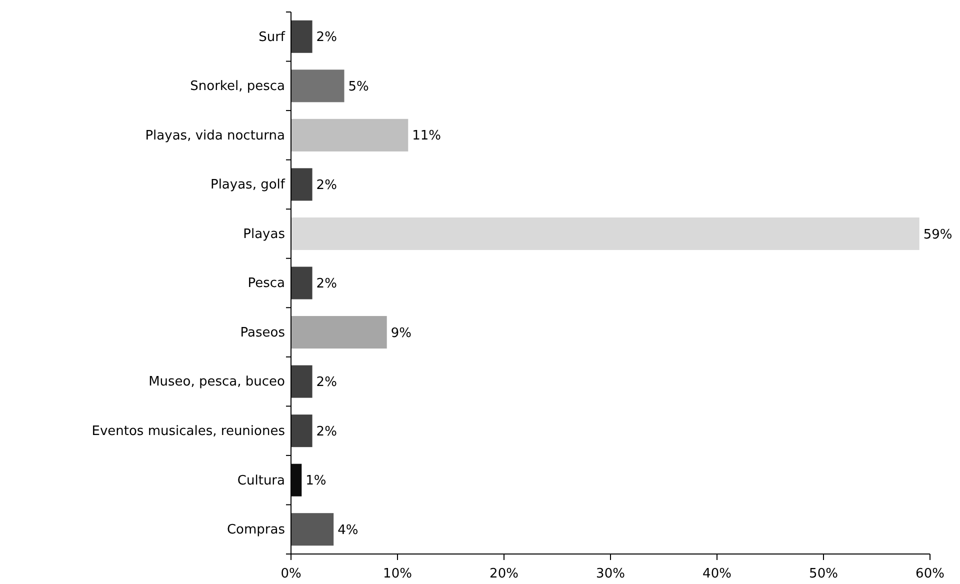  What do you see at coordinates (316, 481) in the screenshot?
I see `data-label: 1%` at bounding box center [316, 481].